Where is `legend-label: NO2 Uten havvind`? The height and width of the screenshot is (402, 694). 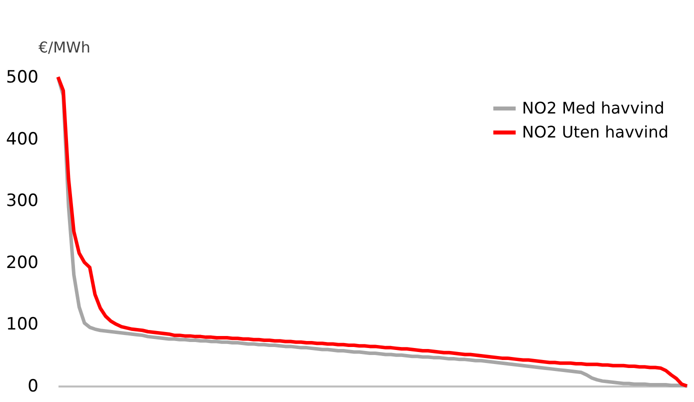
legend-label: NO2 Uten havvind is located at coordinates (595, 132).